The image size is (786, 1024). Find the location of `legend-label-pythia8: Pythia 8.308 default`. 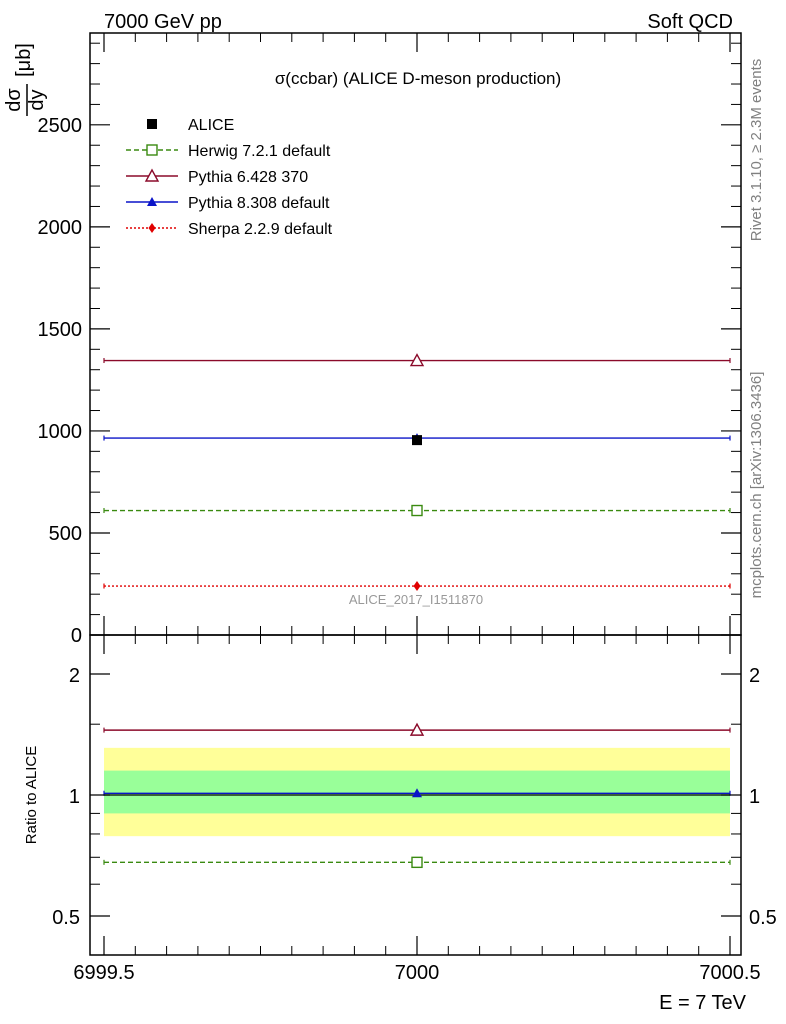

legend-label-pythia8: Pythia 8.308 default is located at coordinates (259, 203).